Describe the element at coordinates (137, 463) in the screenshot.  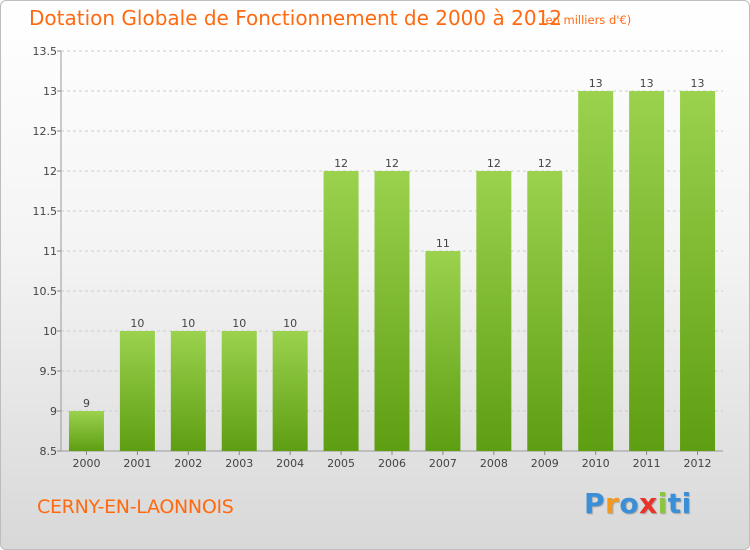
I see `x-tick-label: 2001` at that location.